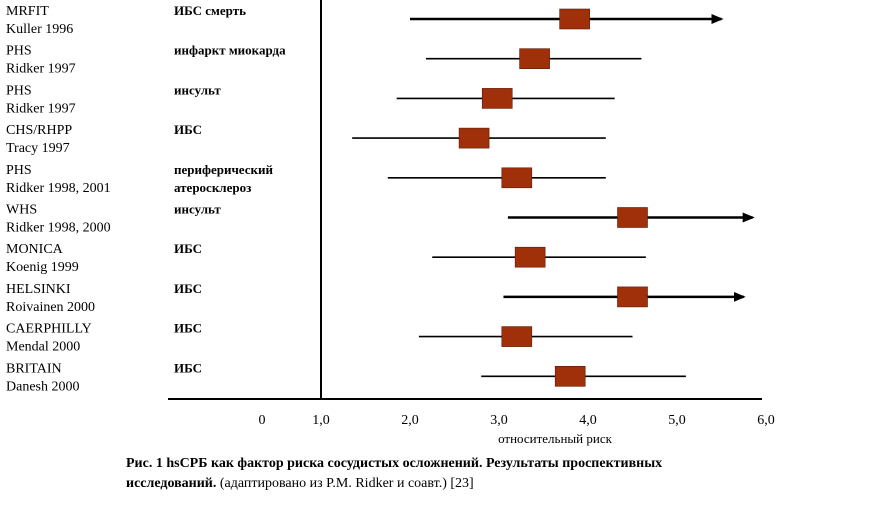  Describe the element at coordinates (43, 386) in the screenshot. I see `study-reference: Danesh 2000` at that location.